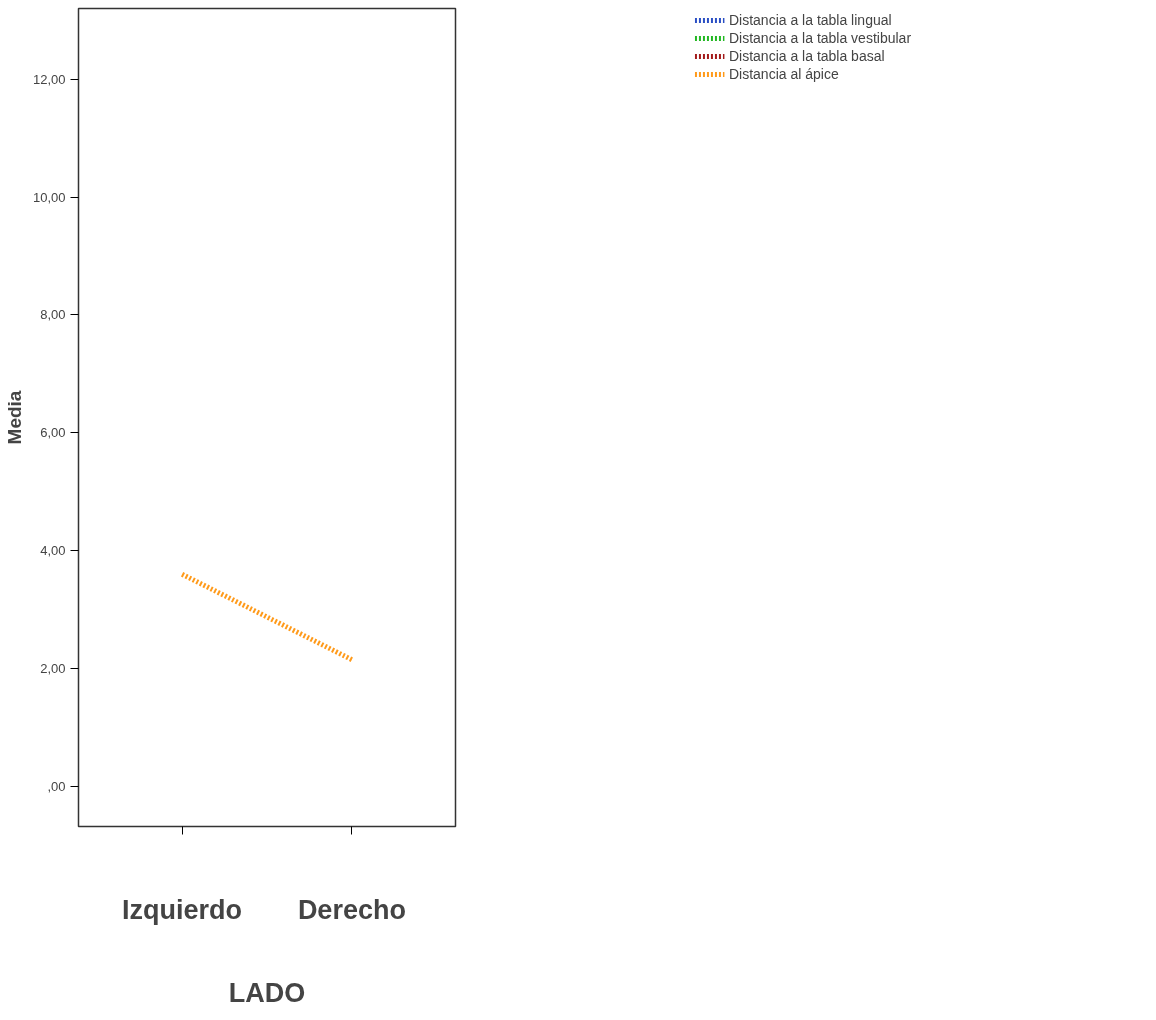 The image size is (1156, 1020). What do you see at coordinates (53, 433) in the screenshot?
I see `y-tick-label: 6,00` at bounding box center [53, 433].